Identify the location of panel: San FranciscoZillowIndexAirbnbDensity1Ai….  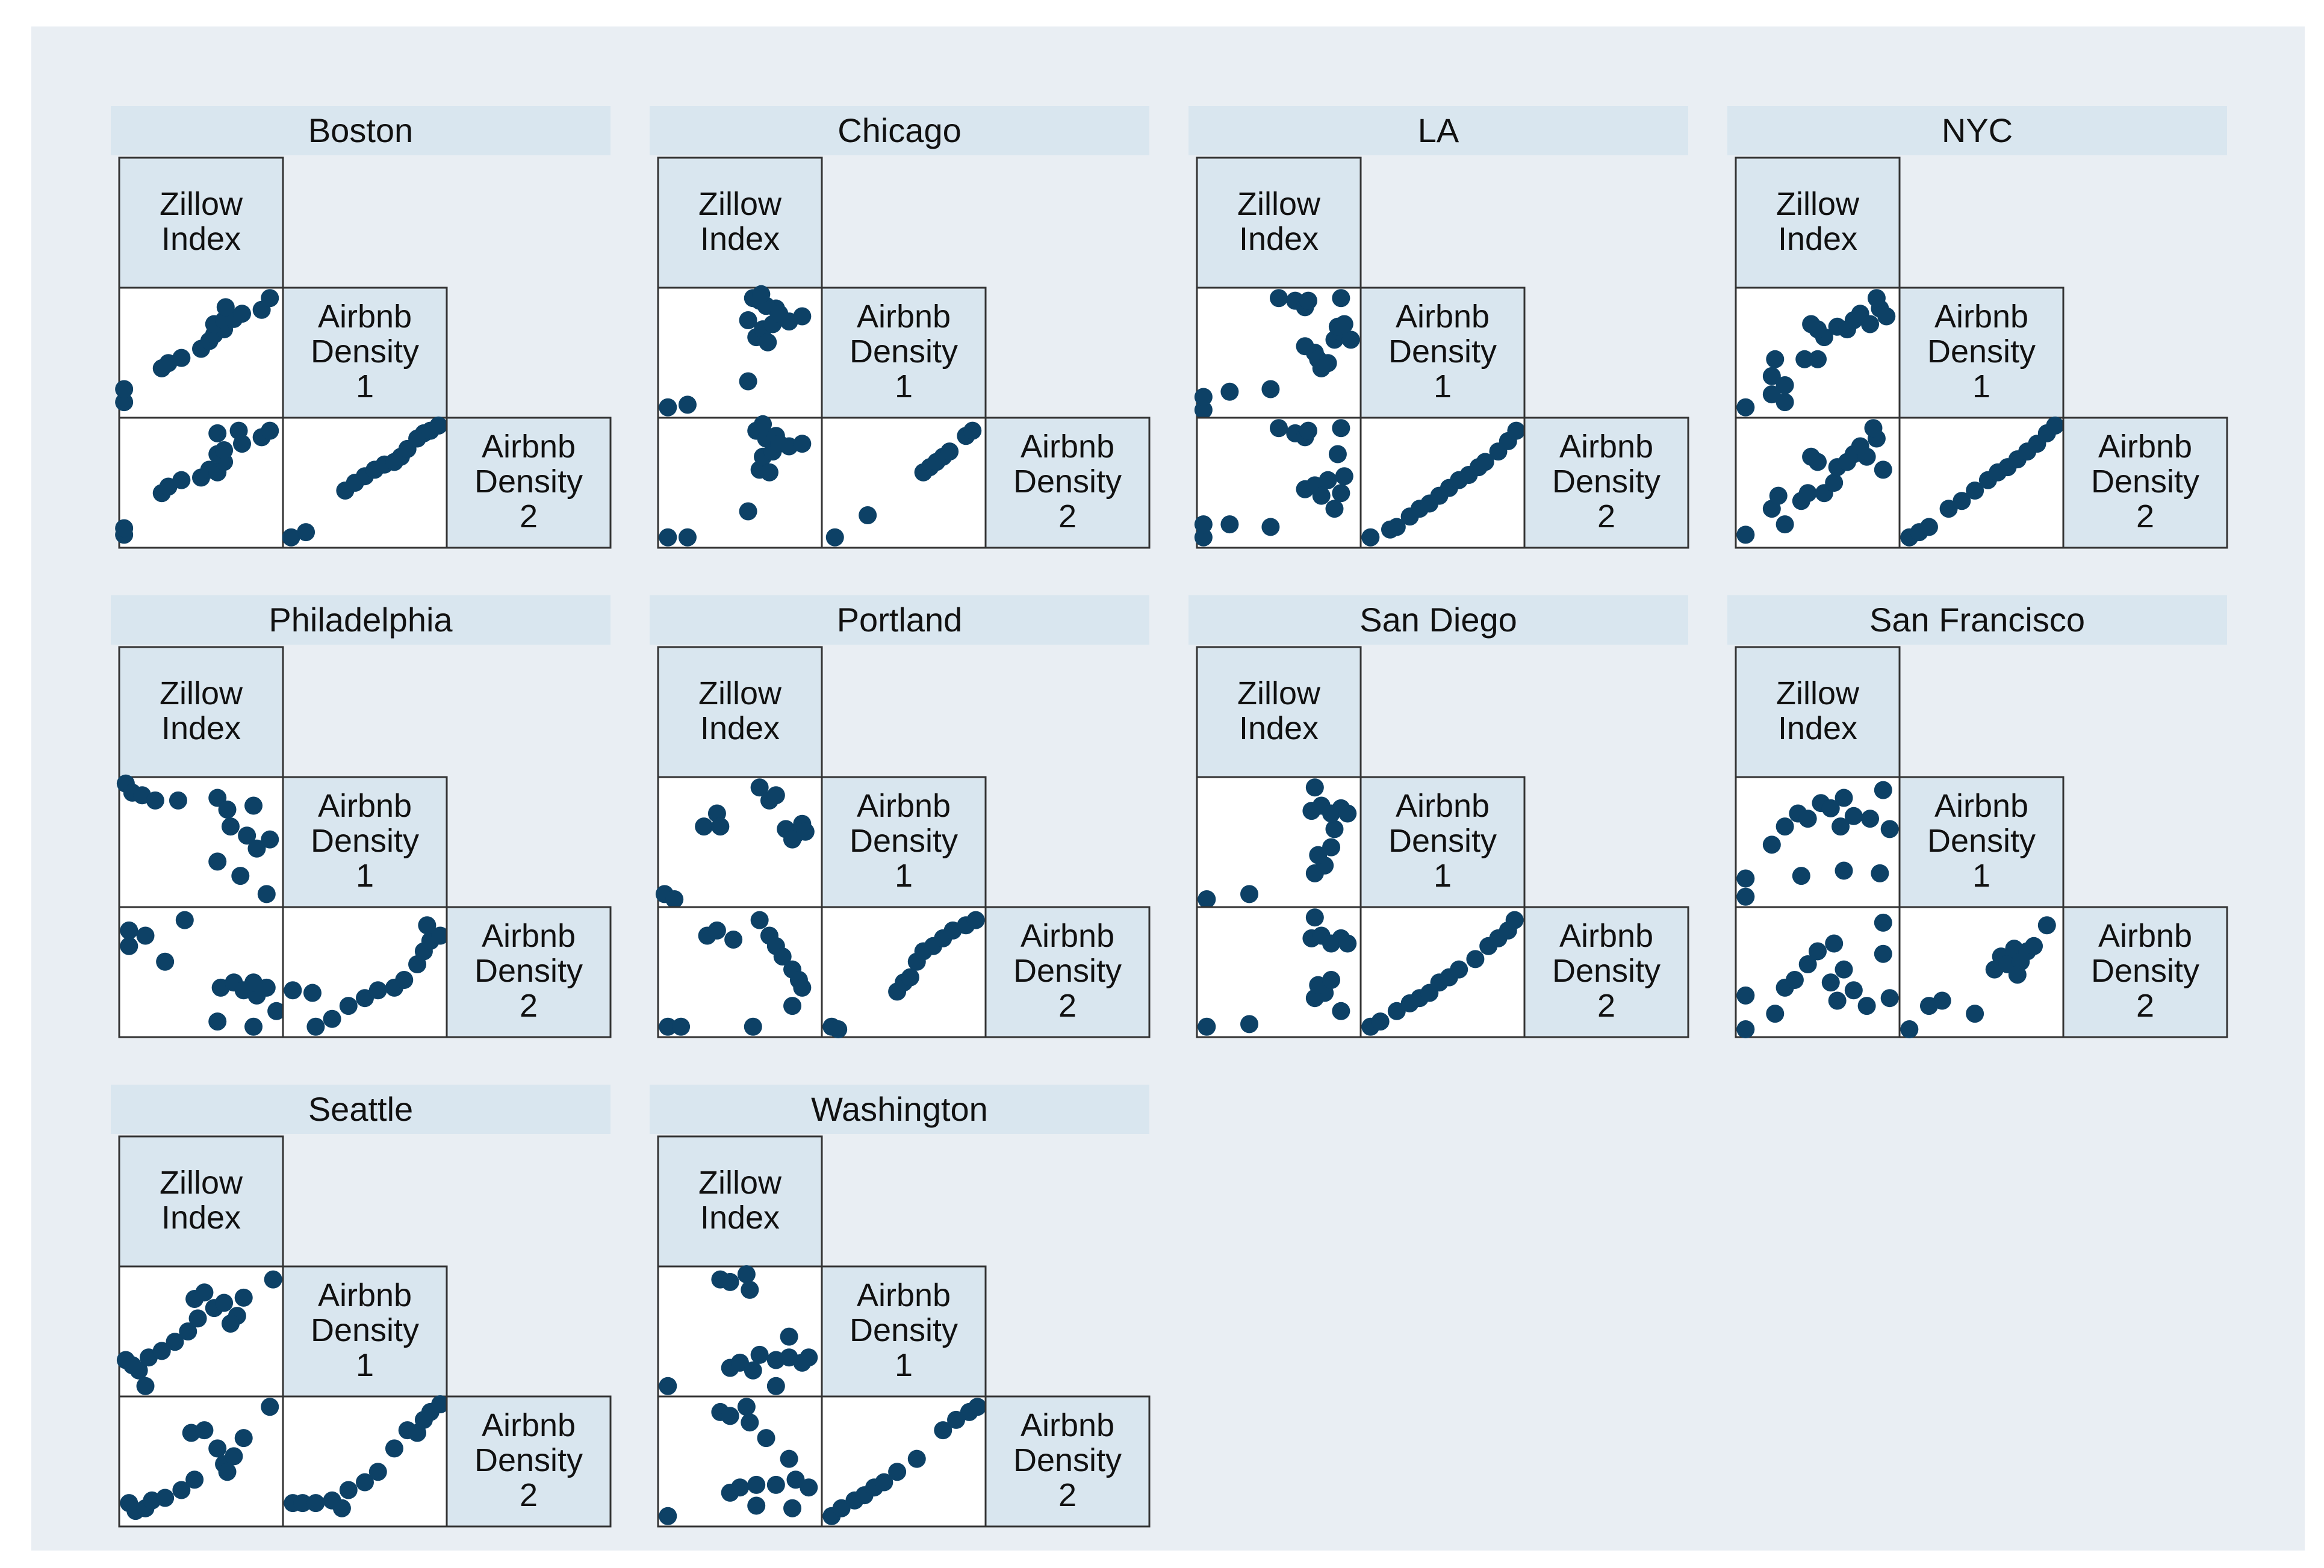
(1977, 817).